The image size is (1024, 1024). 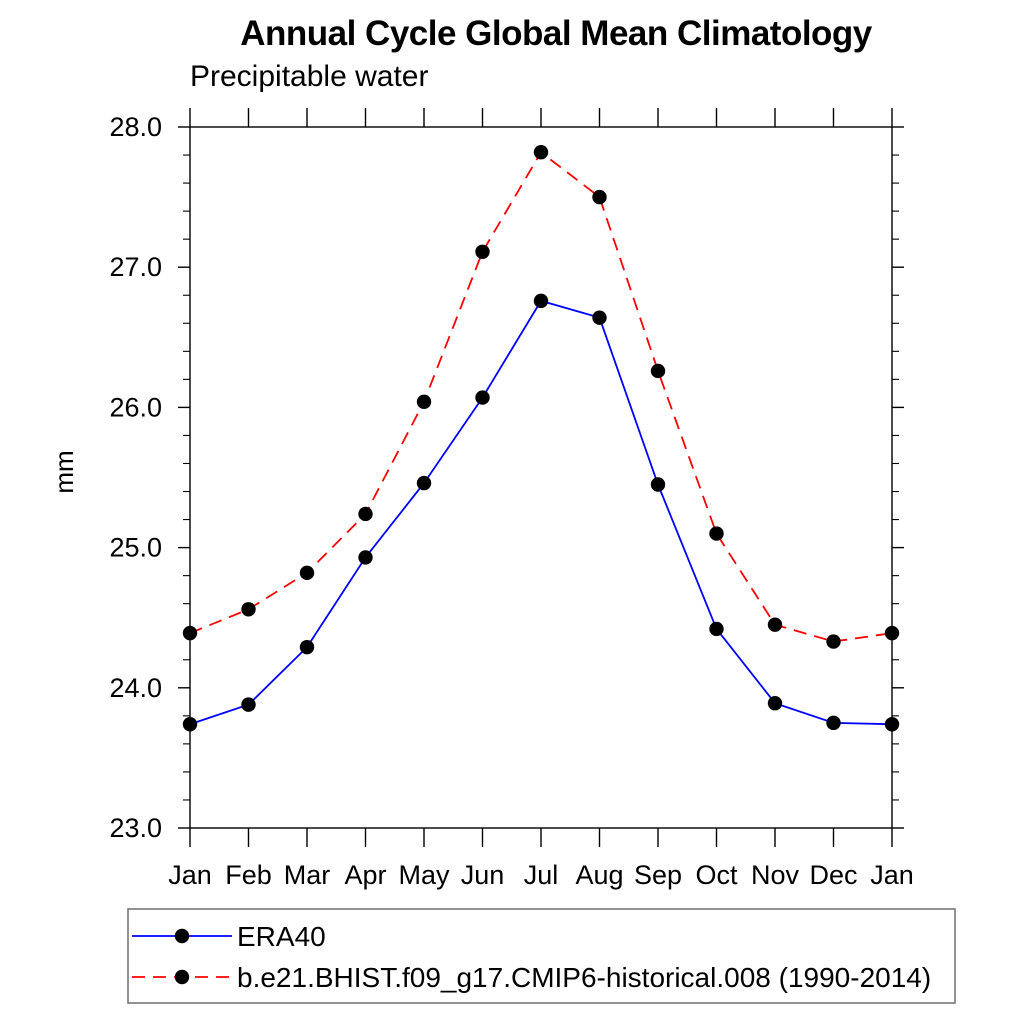 I want to click on x-axis-tick-label: Jul, so click(x=541, y=875).